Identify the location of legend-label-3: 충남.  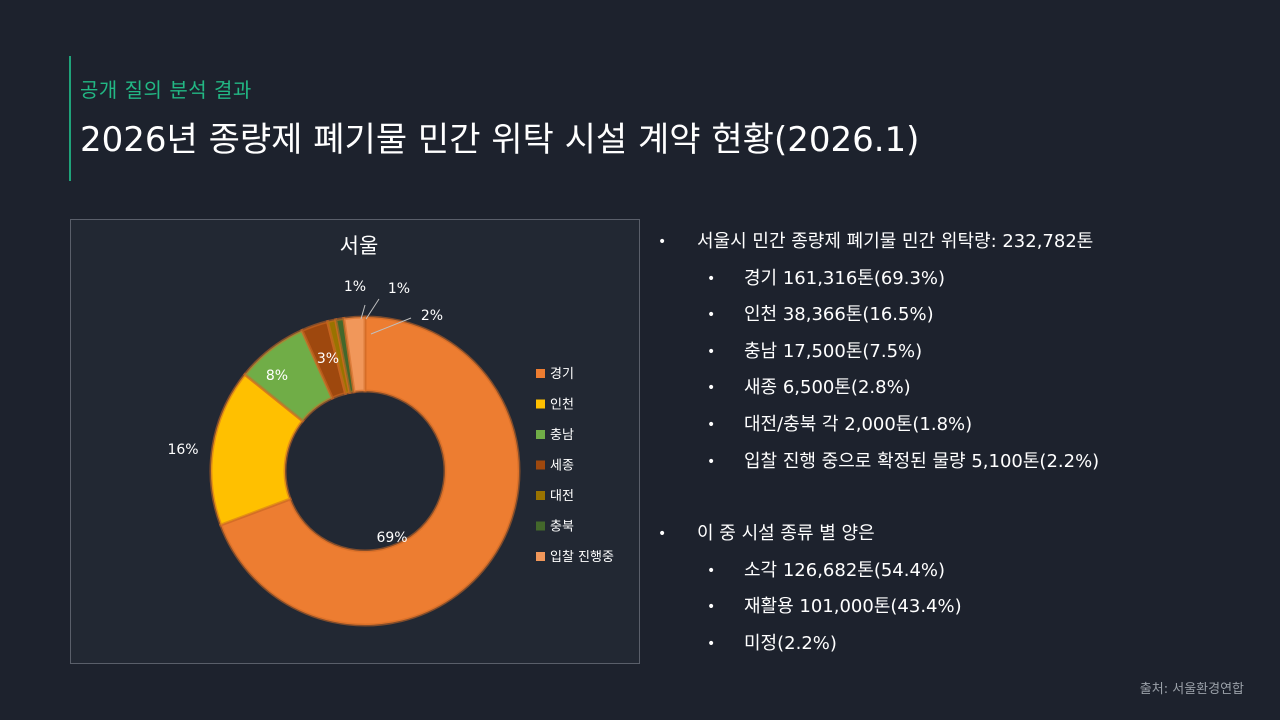
(562, 435).